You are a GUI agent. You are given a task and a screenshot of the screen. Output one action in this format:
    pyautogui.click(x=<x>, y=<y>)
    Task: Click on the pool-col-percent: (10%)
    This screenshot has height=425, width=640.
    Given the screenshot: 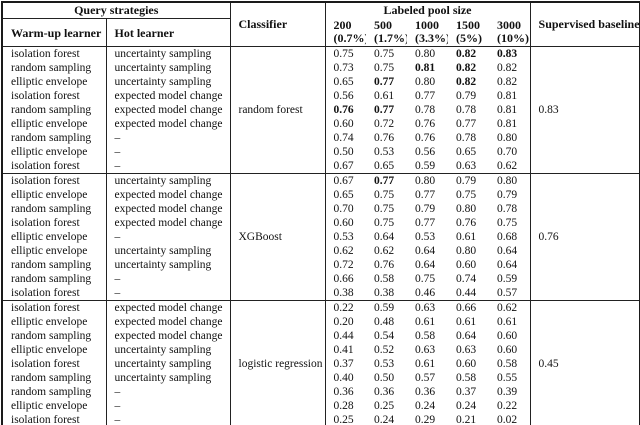 What is the action you would take?
    pyautogui.click(x=513, y=38)
    